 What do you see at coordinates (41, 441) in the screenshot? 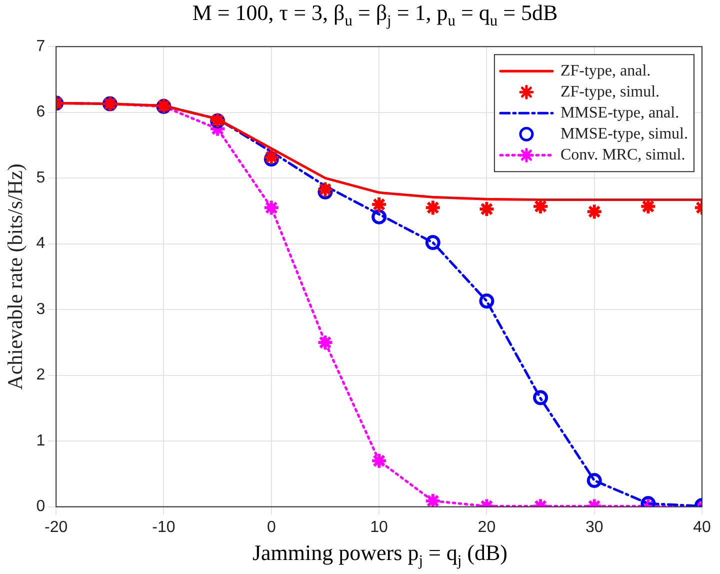
I see `y-tick-label: 1` at bounding box center [41, 441].